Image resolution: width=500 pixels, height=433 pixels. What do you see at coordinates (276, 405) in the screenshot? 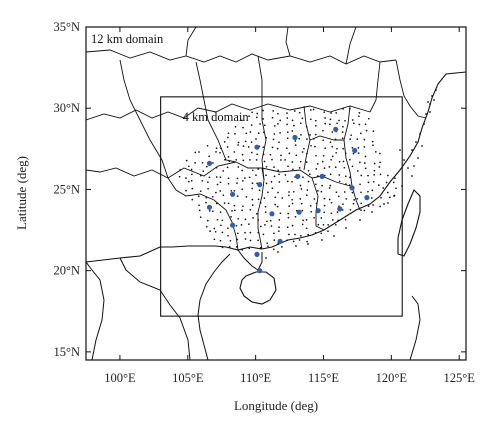
I see `x-axis-title: Longitude (deg)` at bounding box center [276, 405].